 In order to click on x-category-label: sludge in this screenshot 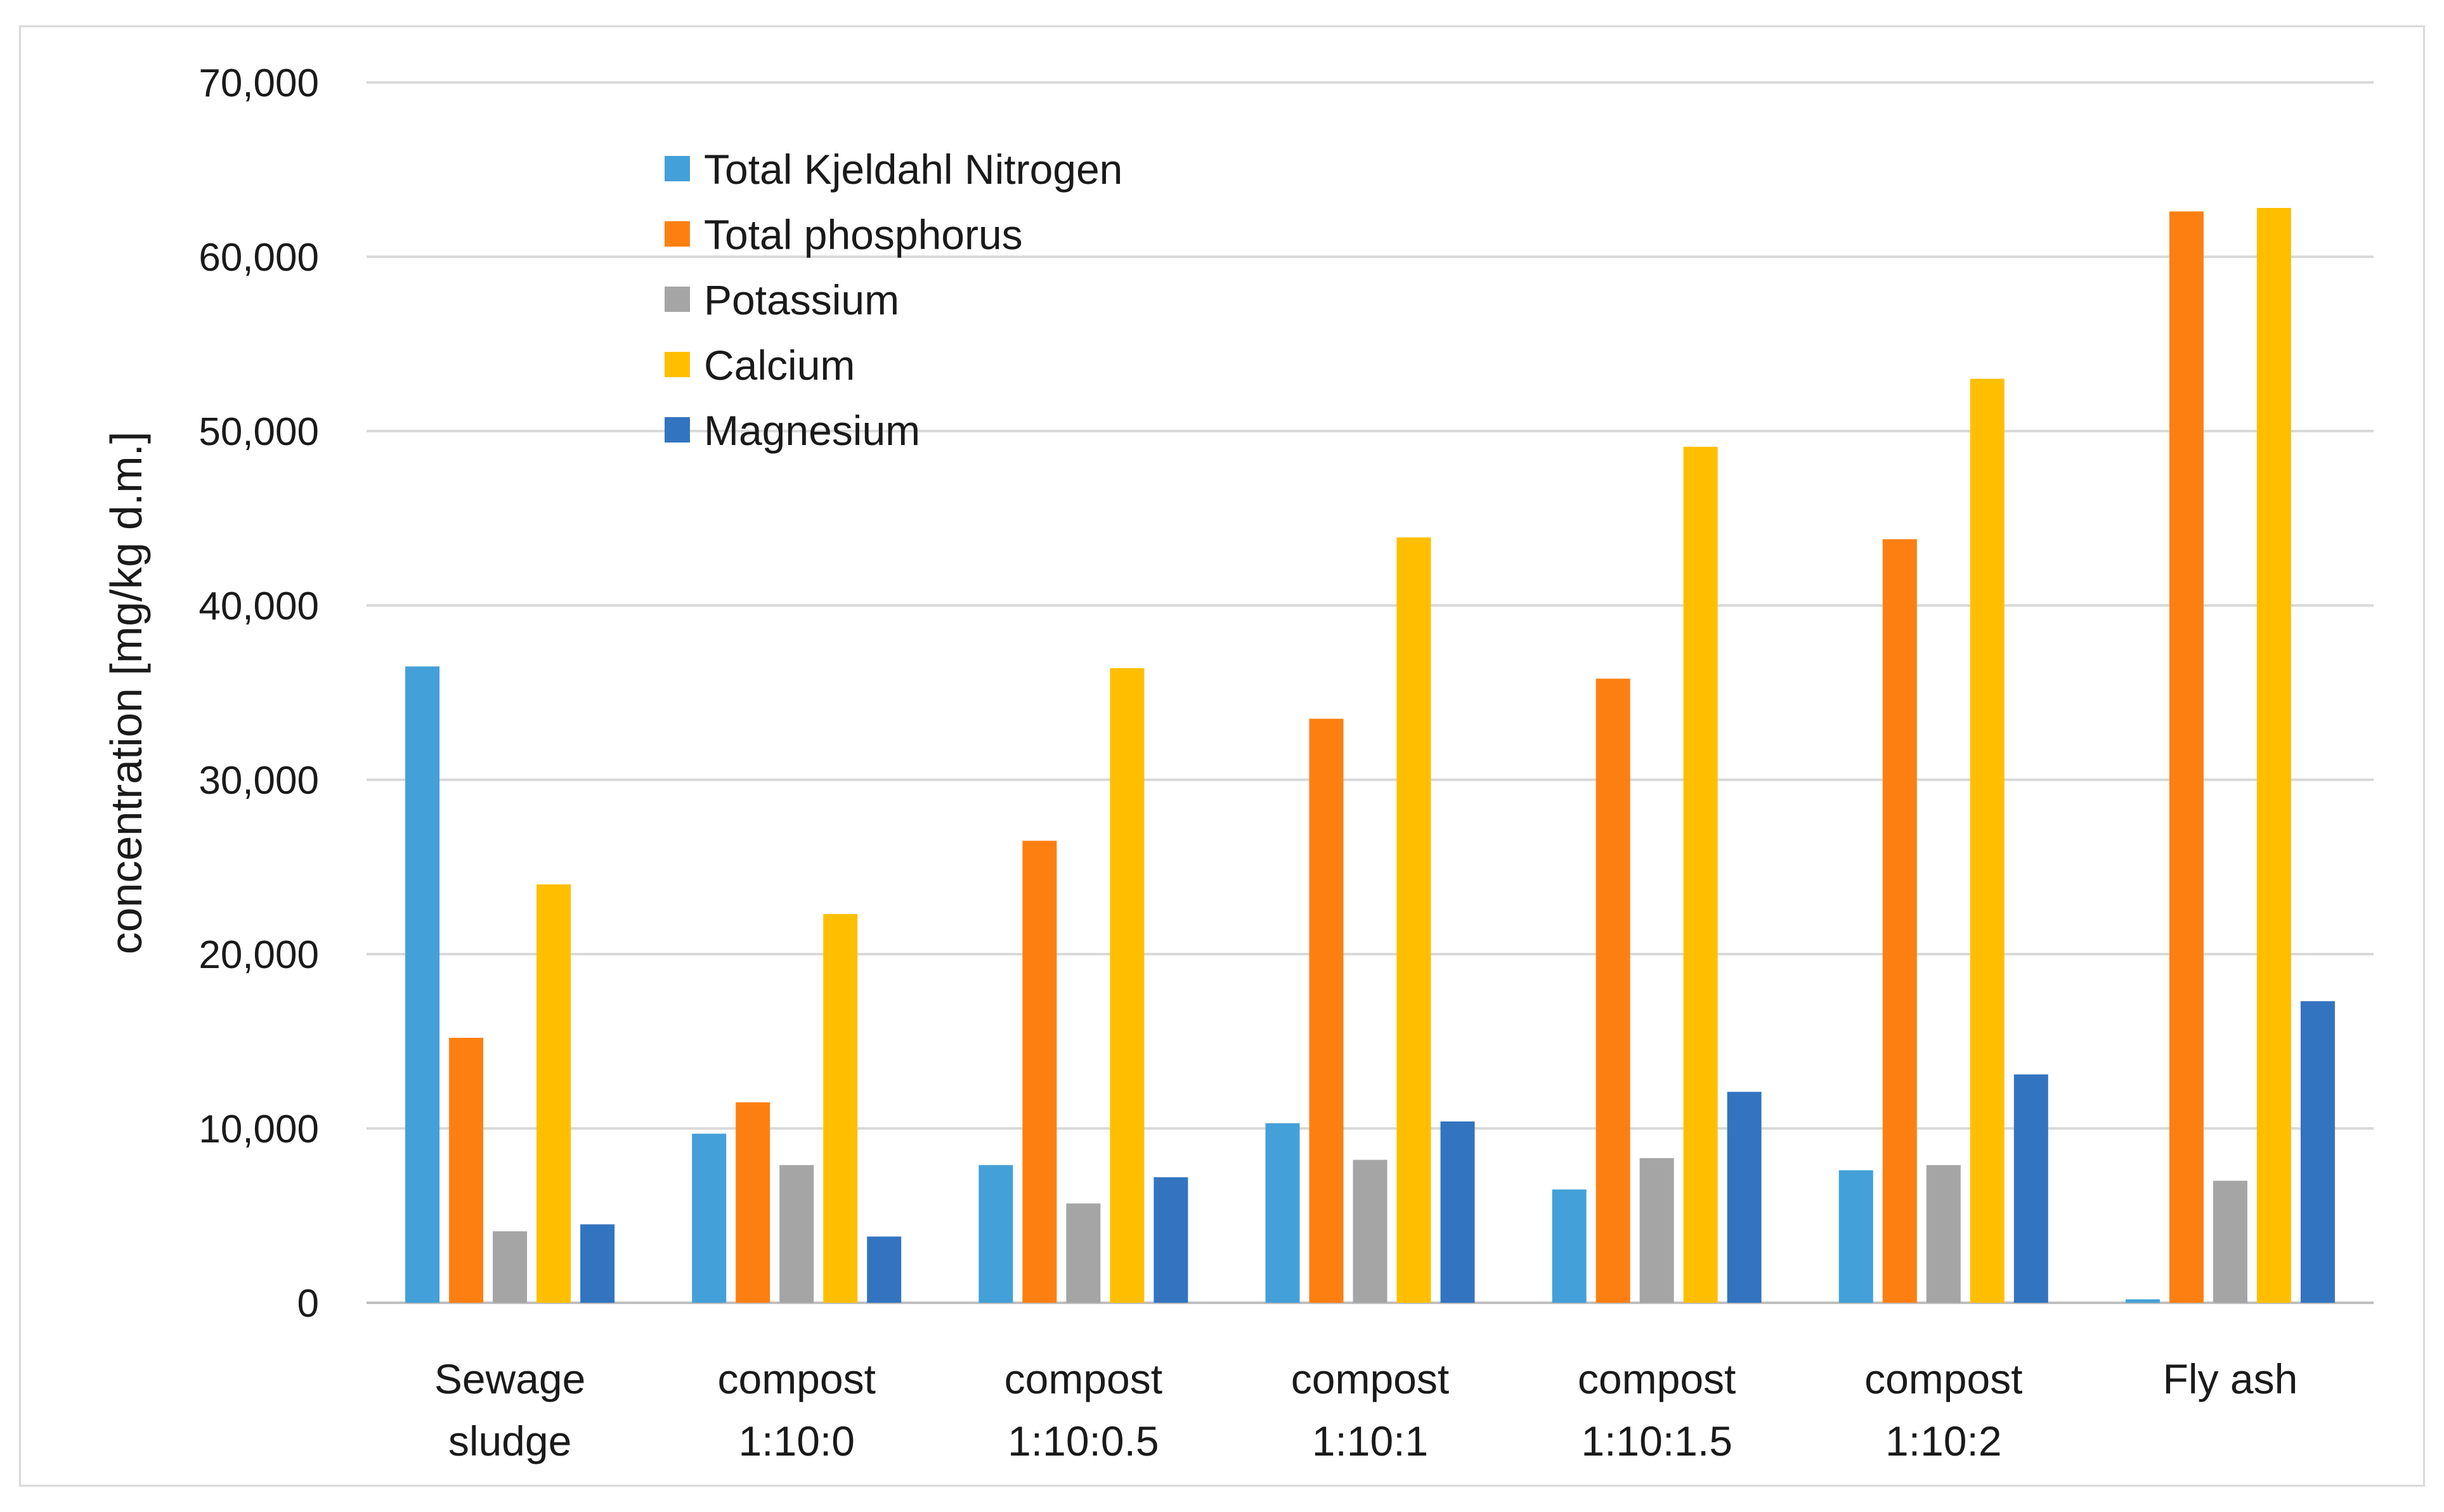, I will do `click(510, 1441)`.